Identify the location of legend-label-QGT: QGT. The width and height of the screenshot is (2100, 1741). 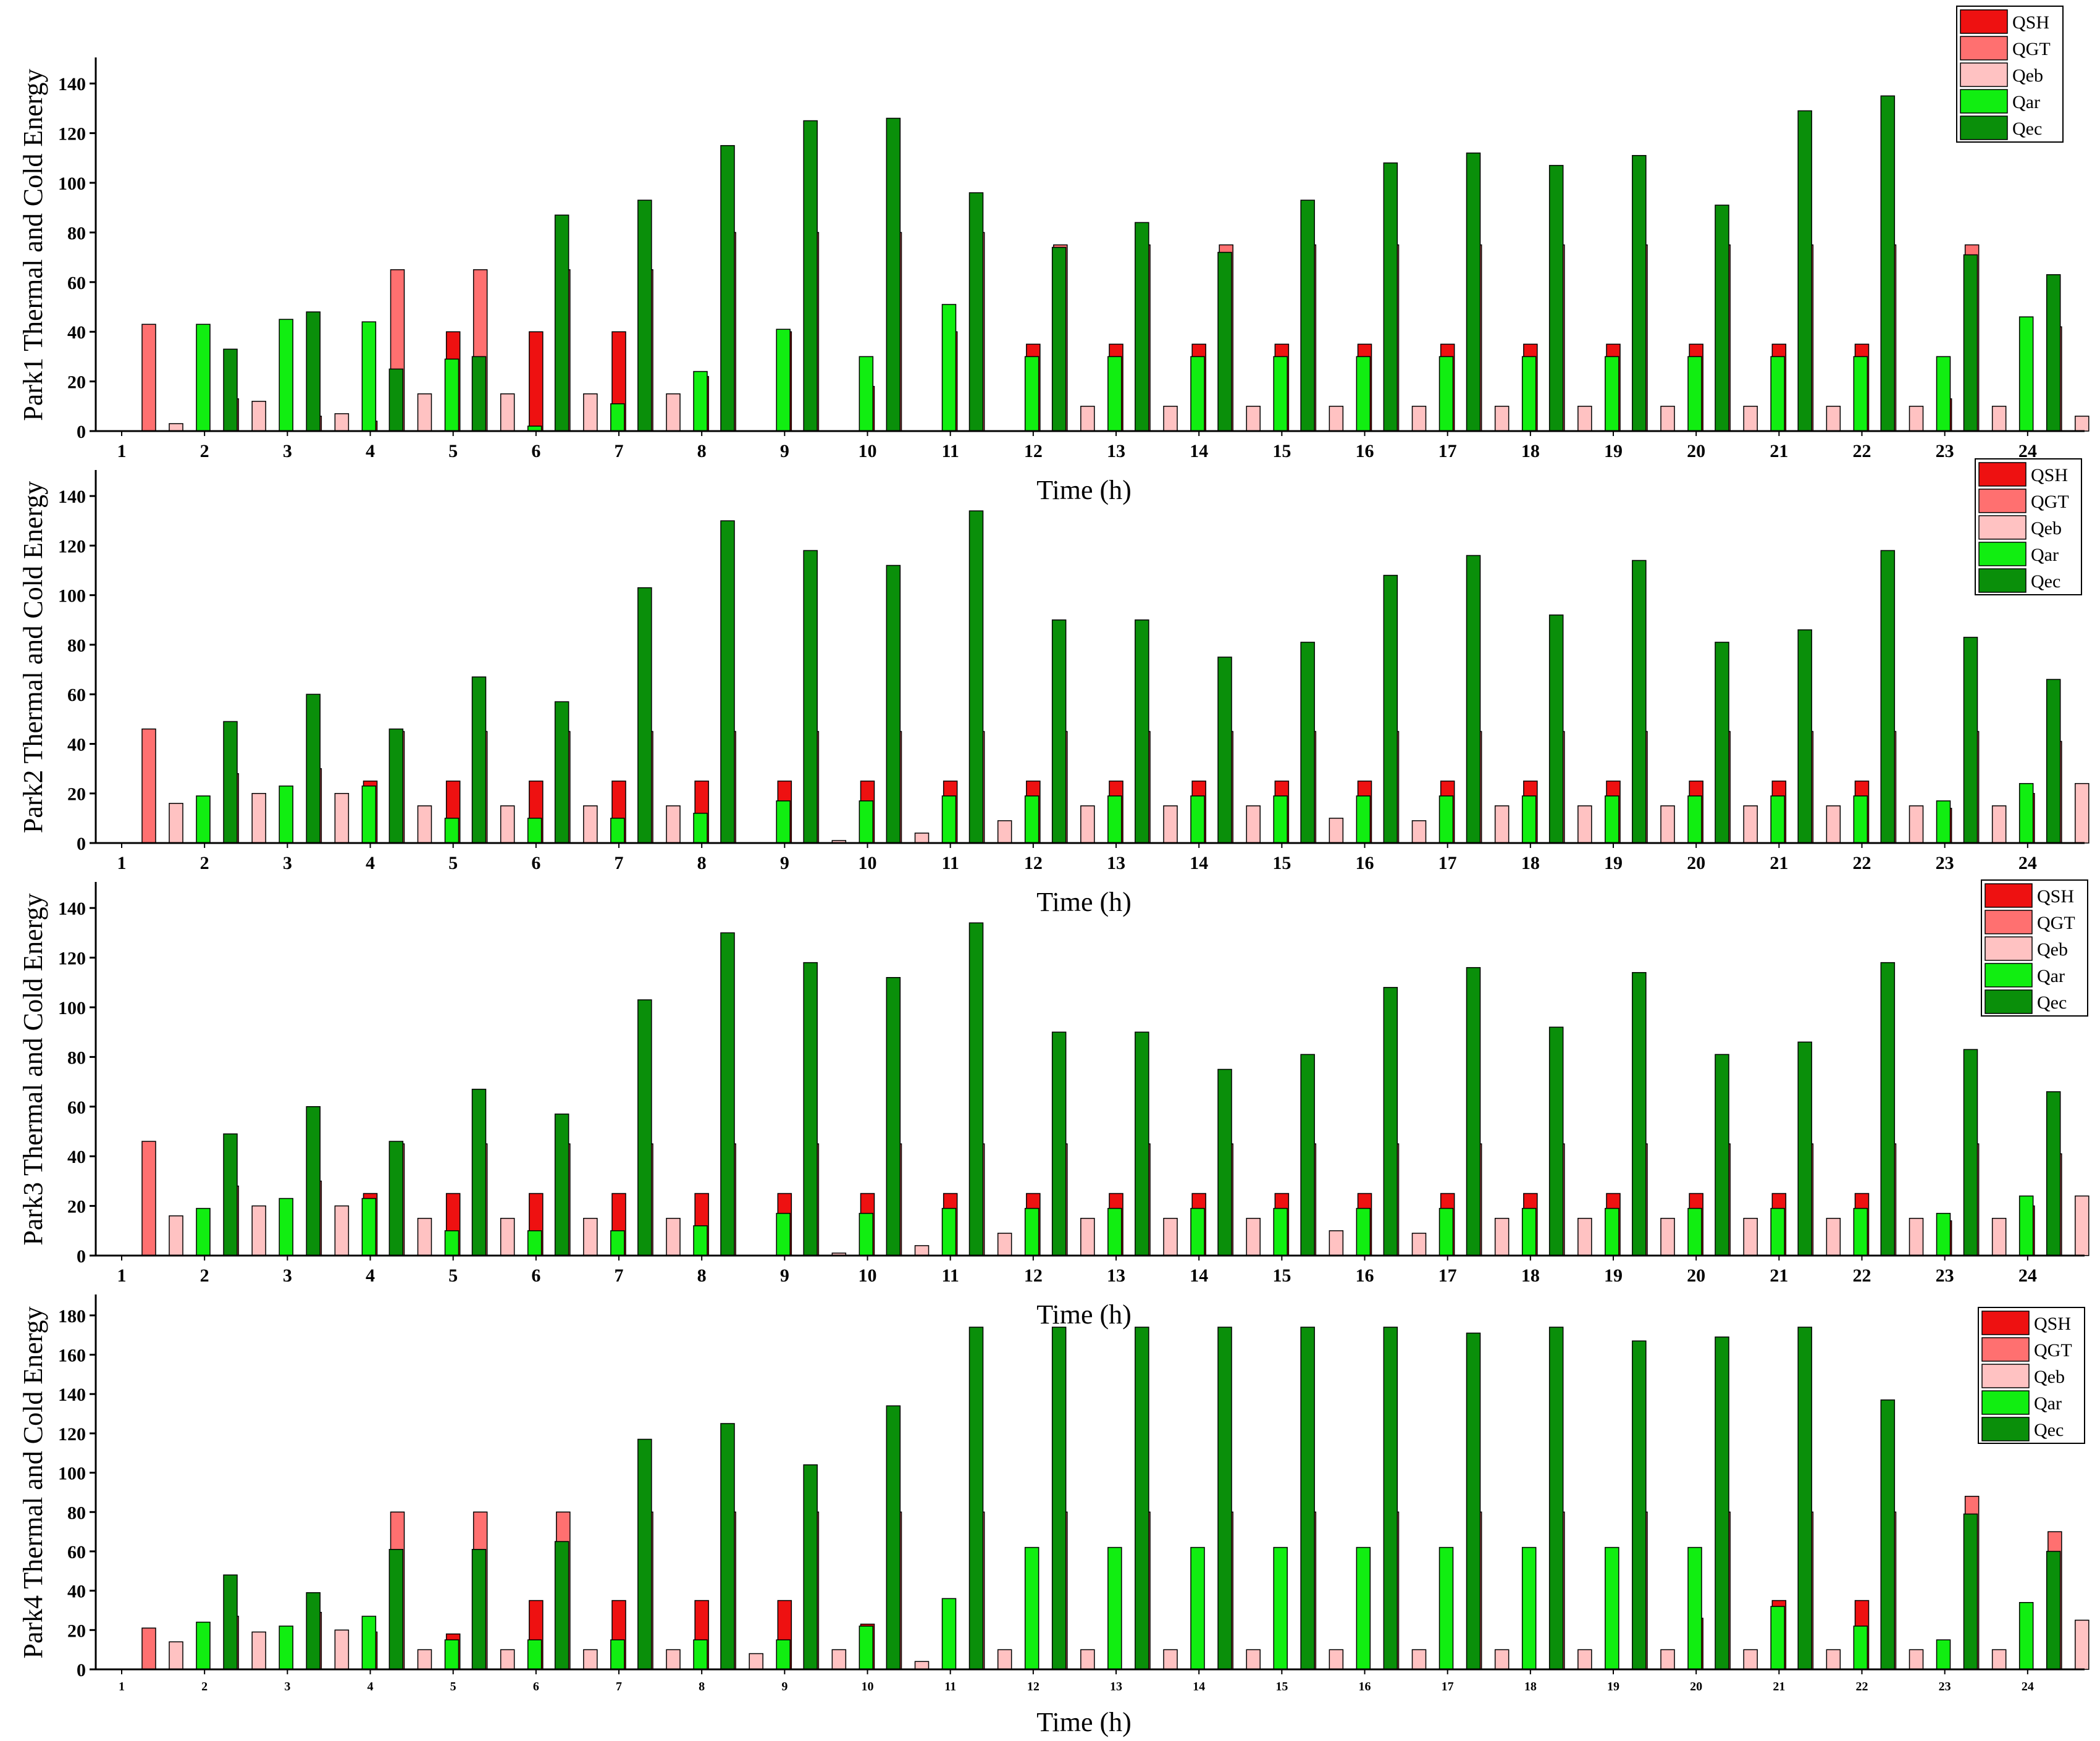
(2031, 49).